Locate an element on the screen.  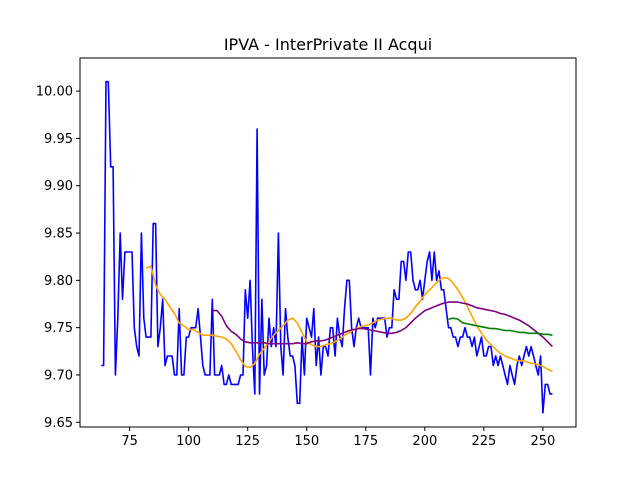
x-tick-label-0: 75 is located at coordinates (129, 441).